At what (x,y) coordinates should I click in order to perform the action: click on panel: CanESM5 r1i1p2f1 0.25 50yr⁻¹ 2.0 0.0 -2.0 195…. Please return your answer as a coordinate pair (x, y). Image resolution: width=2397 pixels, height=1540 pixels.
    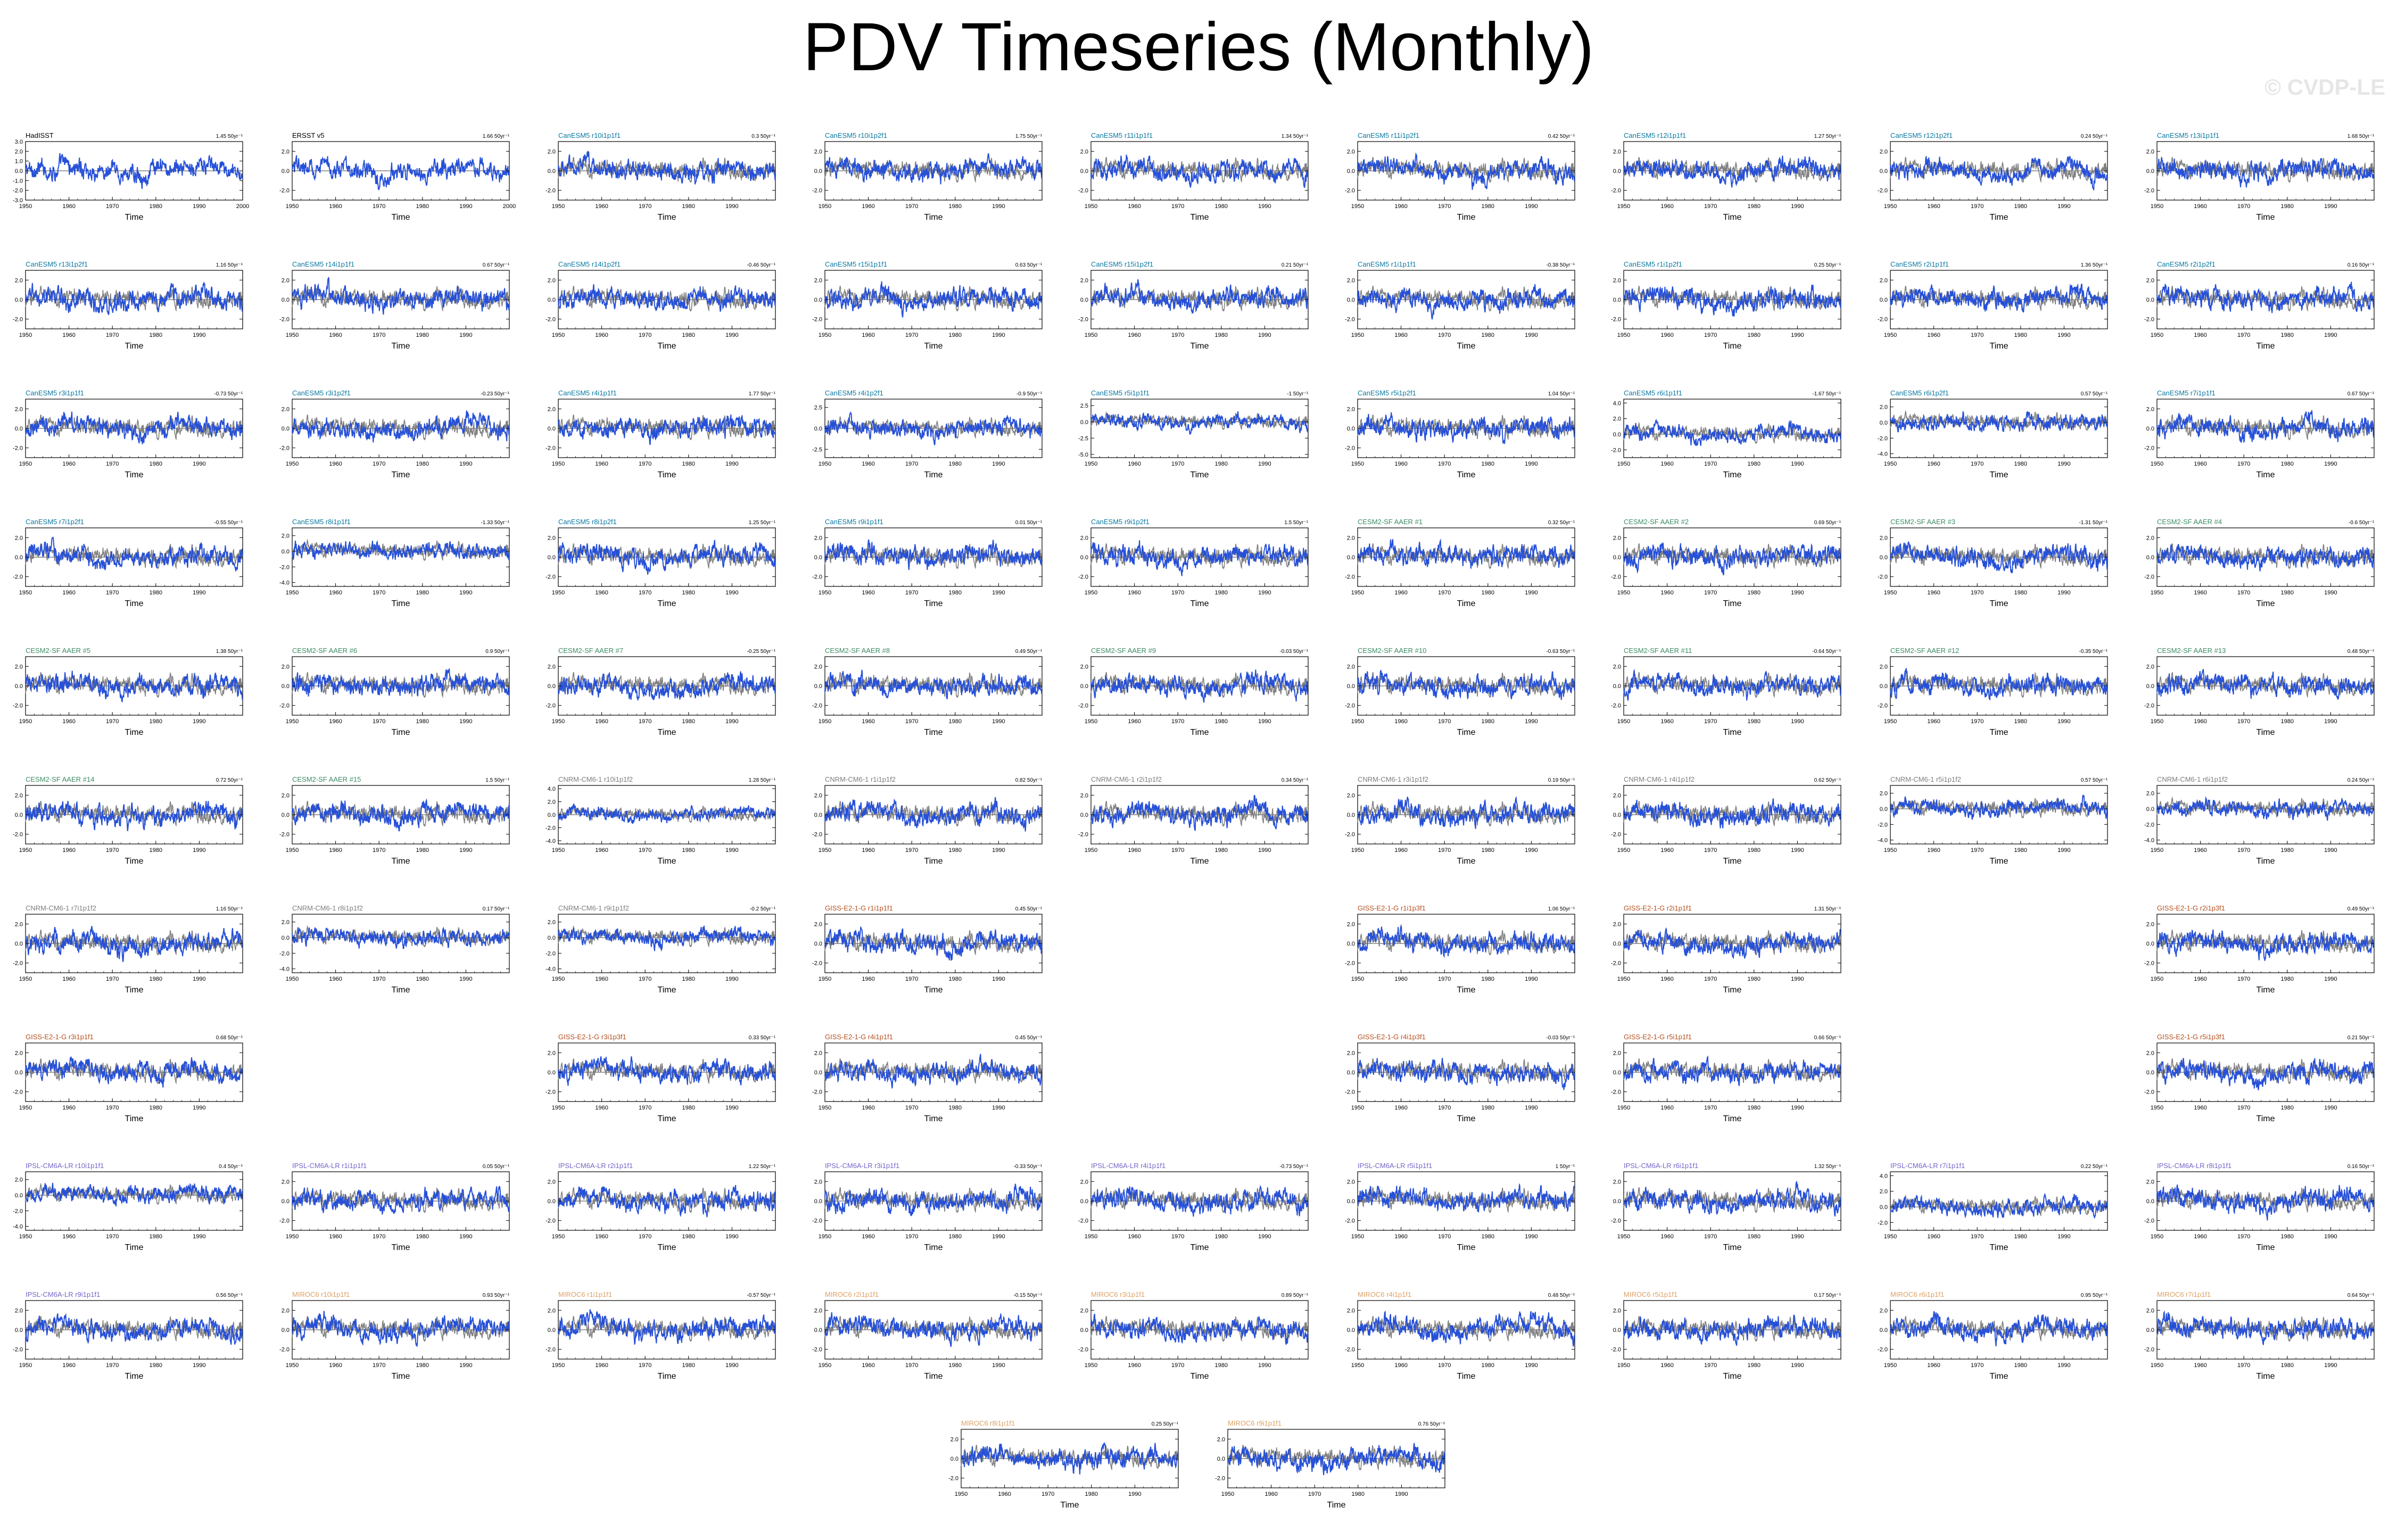
    Looking at the image, I should click on (1726, 305).